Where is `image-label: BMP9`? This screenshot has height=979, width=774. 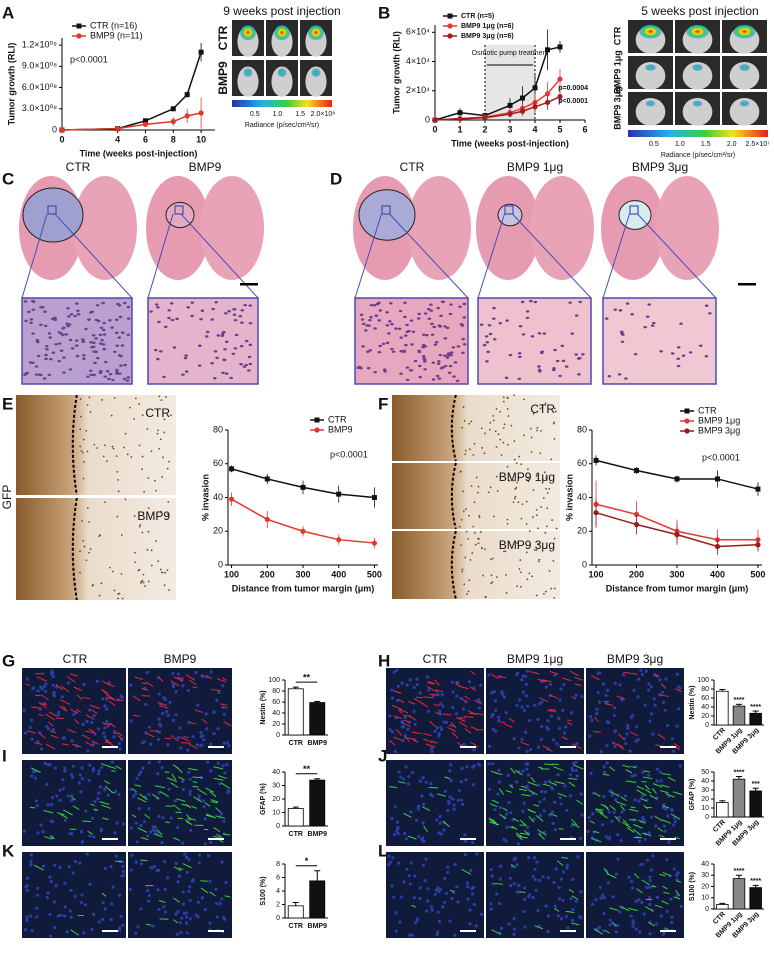
image-label: BMP9 is located at coordinates (153, 516).